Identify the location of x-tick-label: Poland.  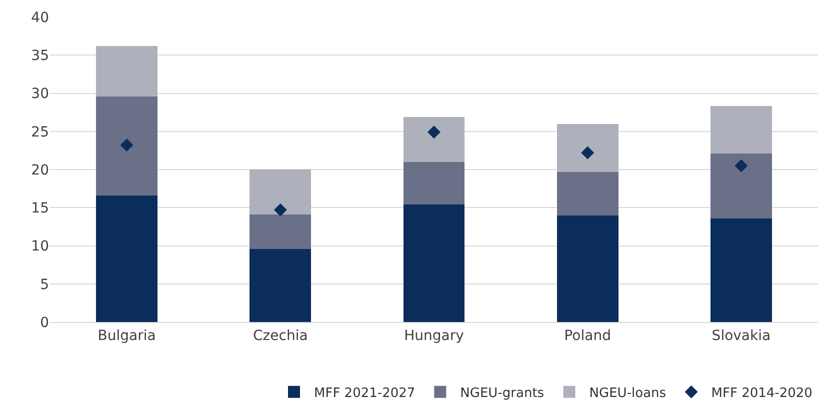
(587, 336).